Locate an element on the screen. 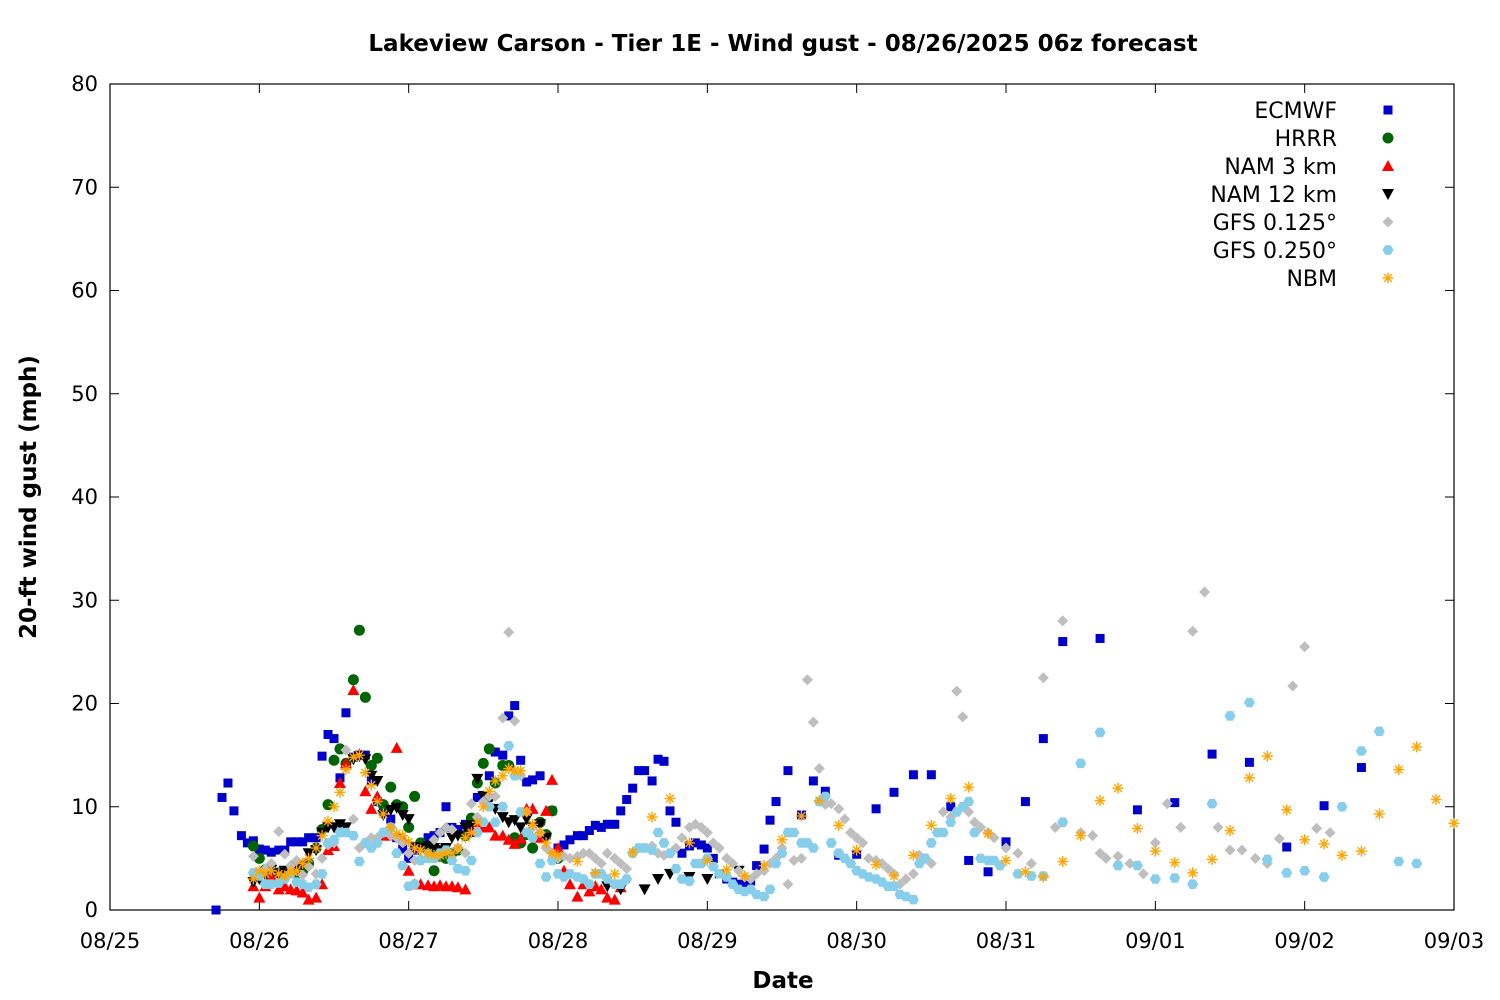  y-tick-label: 80 is located at coordinates (84, 84).